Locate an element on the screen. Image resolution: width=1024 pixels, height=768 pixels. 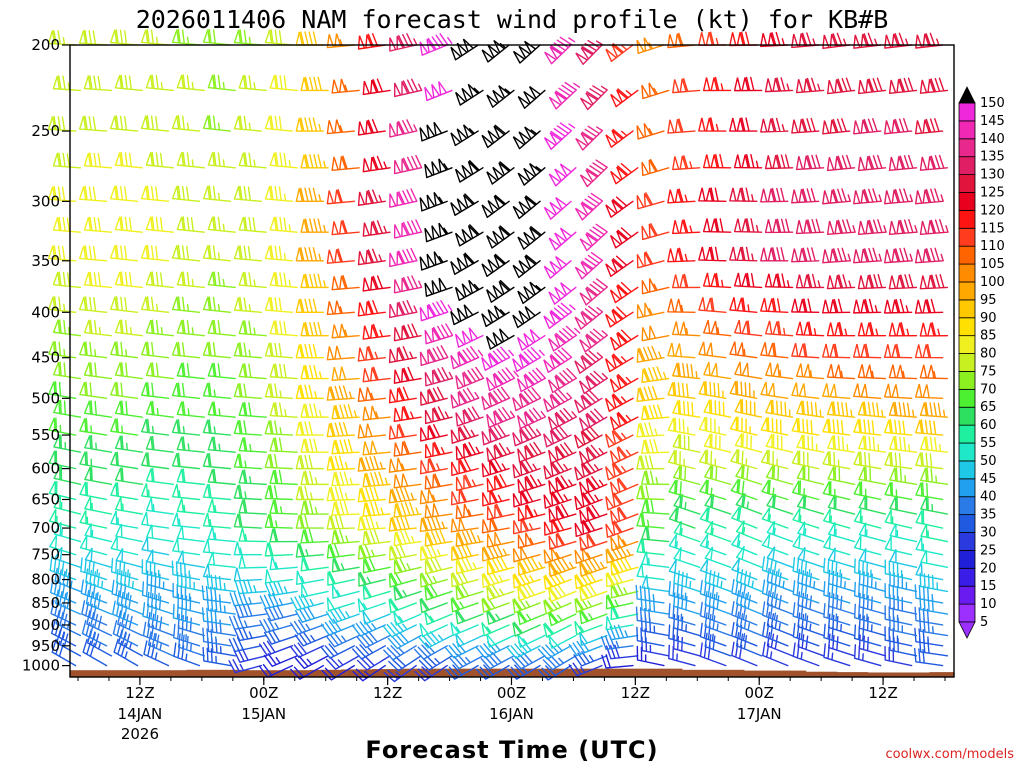
colorbar-label: 95 is located at coordinates (988, 300).